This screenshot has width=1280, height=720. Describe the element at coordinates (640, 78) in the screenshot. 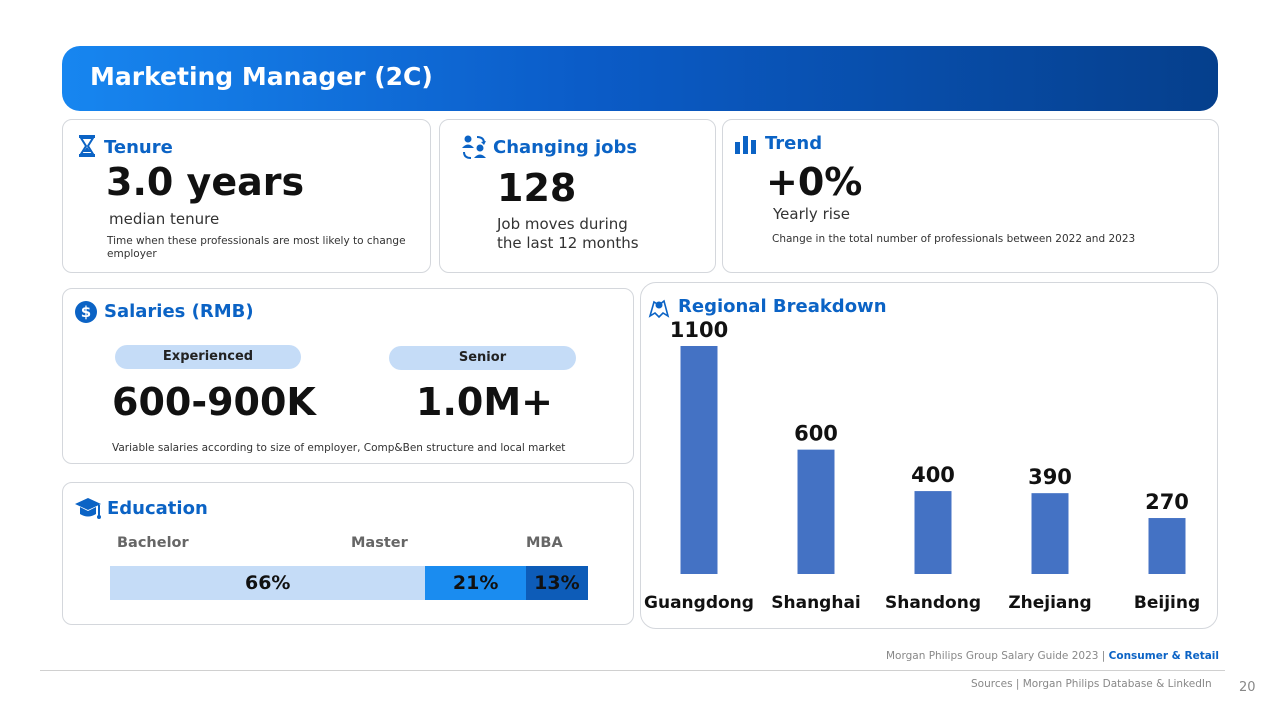

I see `title-banner: Marketing Manager (2C)` at that location.